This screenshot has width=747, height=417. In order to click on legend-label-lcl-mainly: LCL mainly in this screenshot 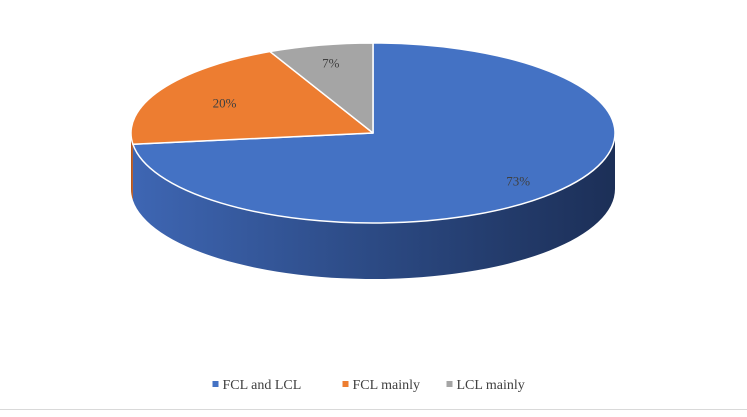, I will do `click(491, 385)`.